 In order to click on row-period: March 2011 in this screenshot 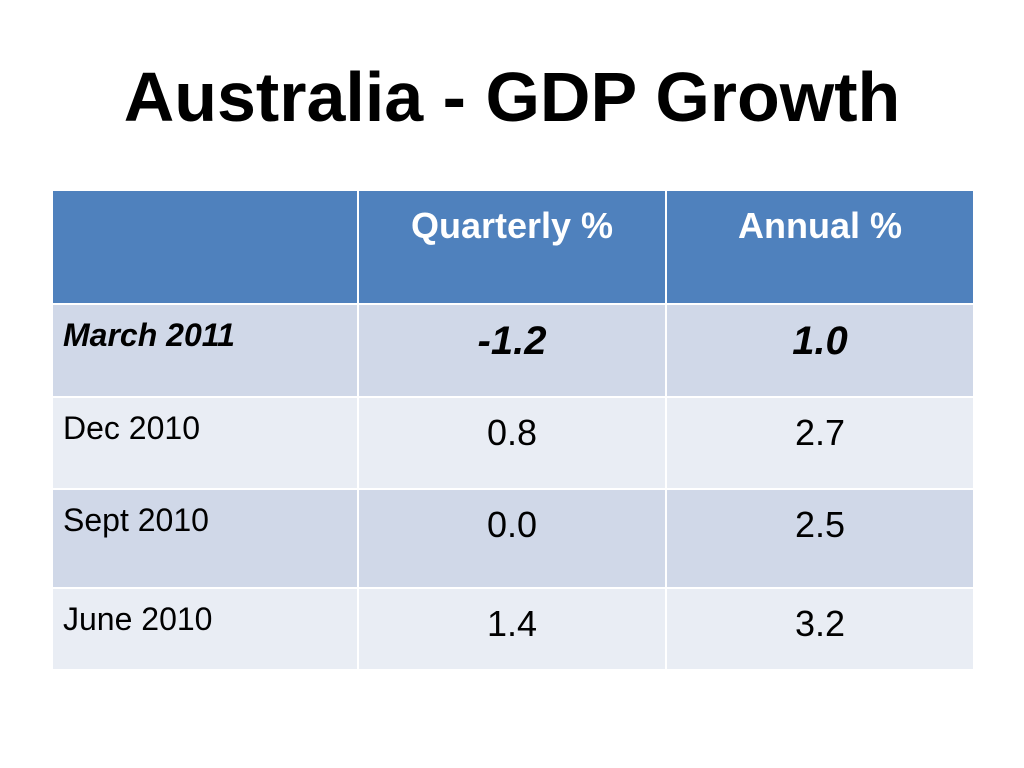, I will do `click(205, 350)`.